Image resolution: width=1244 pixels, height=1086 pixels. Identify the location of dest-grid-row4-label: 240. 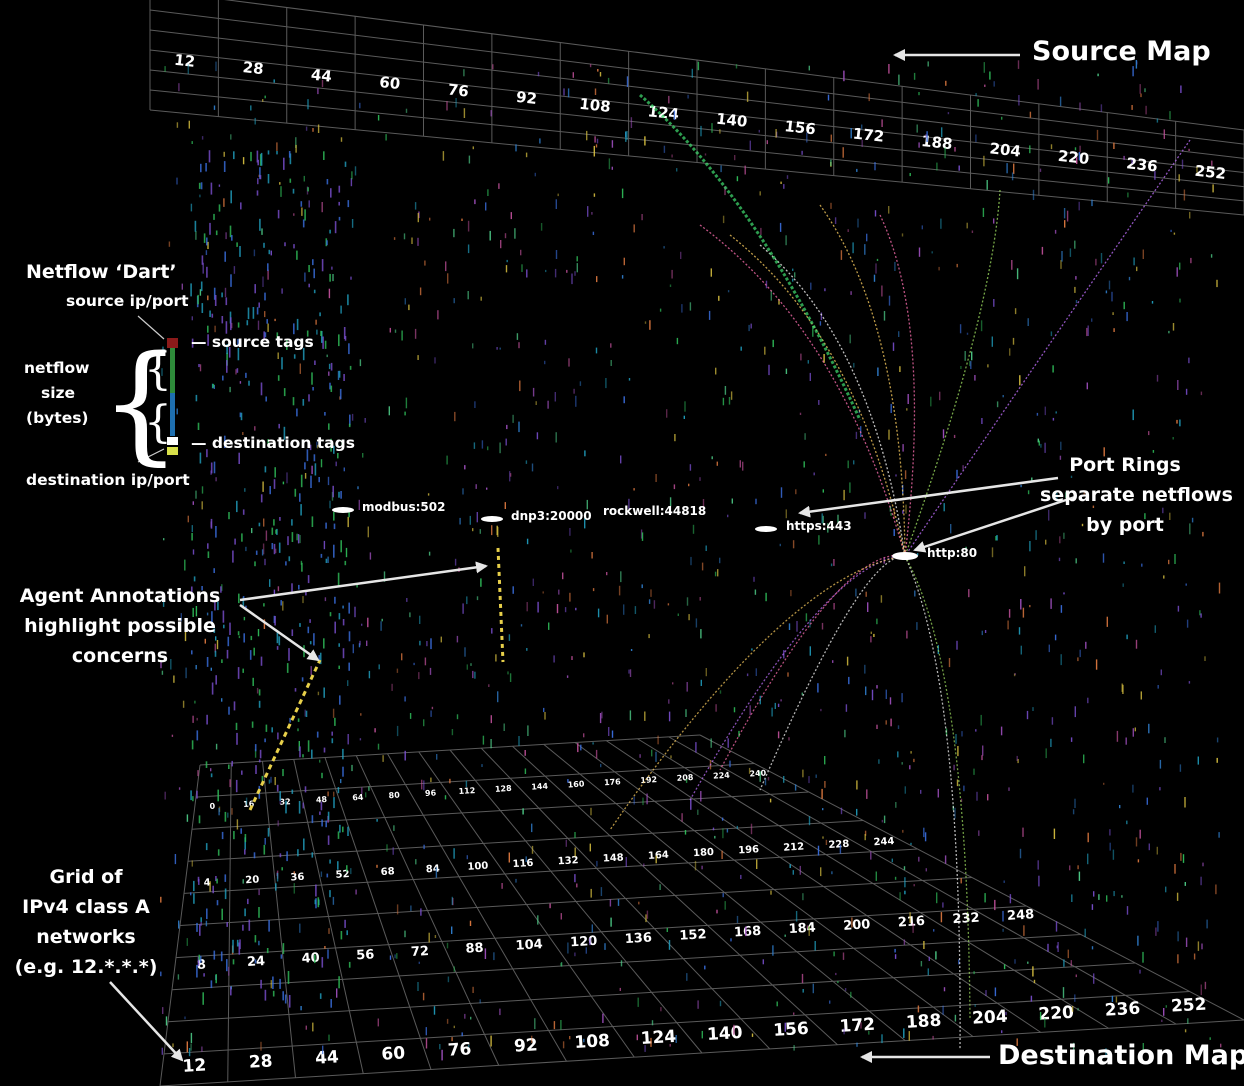
(758, 773).